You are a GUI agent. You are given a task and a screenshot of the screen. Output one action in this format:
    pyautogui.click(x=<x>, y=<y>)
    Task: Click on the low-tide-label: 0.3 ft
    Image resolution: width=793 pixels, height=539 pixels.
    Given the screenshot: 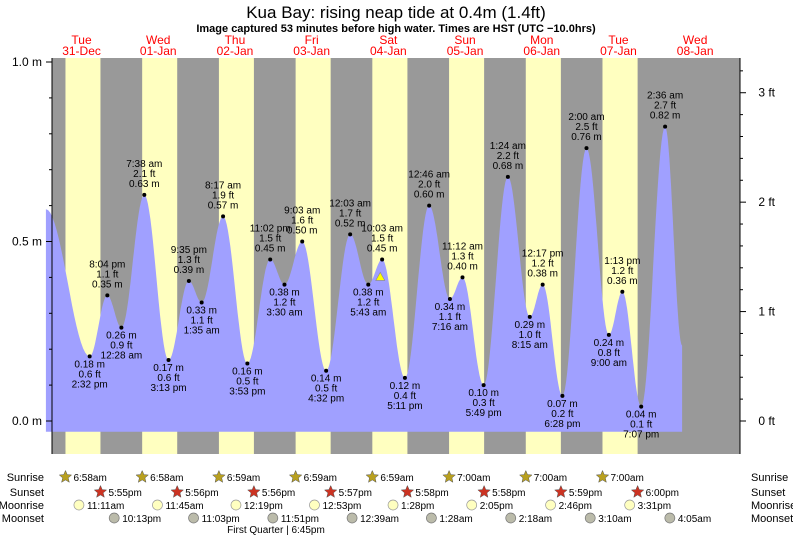 What is the action you would take?
    pyautogui.click(x=484, y=403)
    